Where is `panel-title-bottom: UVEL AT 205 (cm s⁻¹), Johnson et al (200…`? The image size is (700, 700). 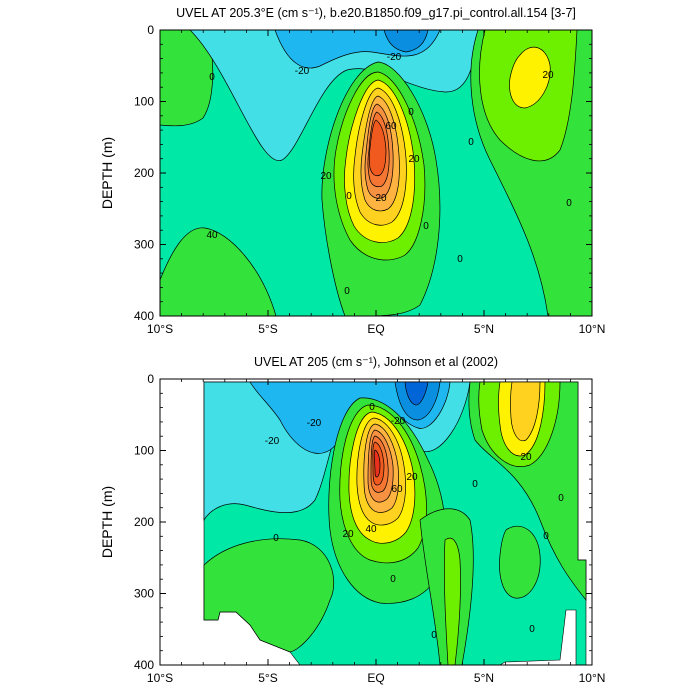 panel-title-bottom: UVEL AT 205 (cm s⁻¹), Johnson et al (200… is located at coordinates (376, 362).